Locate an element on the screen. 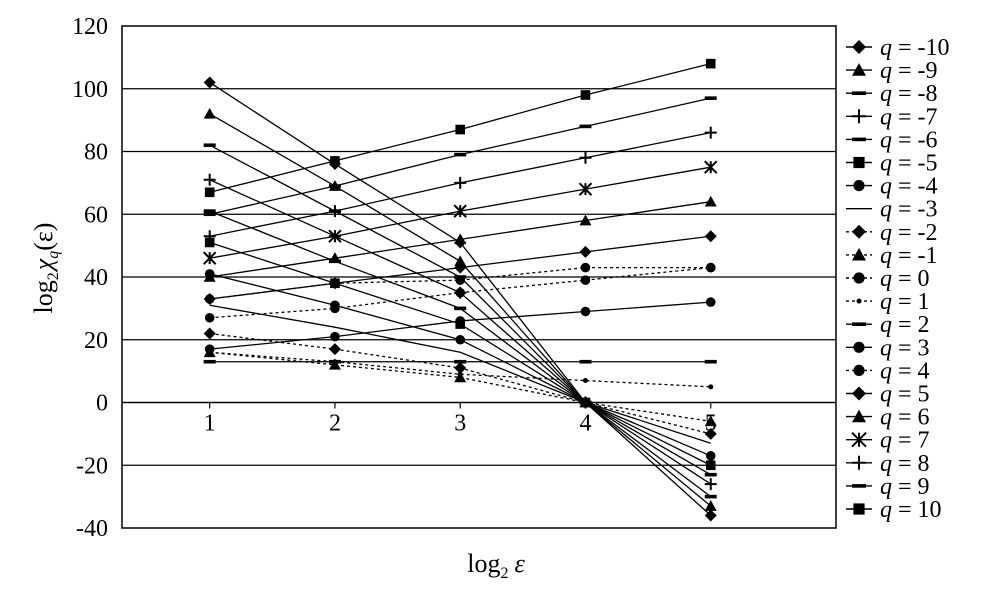  x-tick-label: 2 is located at coordinates (335, 424).